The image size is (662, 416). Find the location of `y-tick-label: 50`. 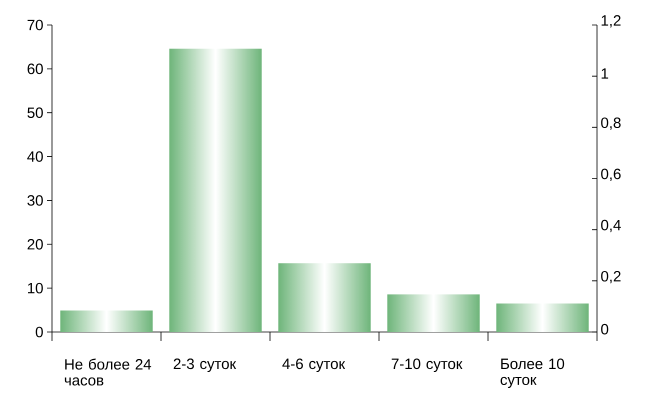

y-tick-label: 50 is located at coordinates (35, 112).